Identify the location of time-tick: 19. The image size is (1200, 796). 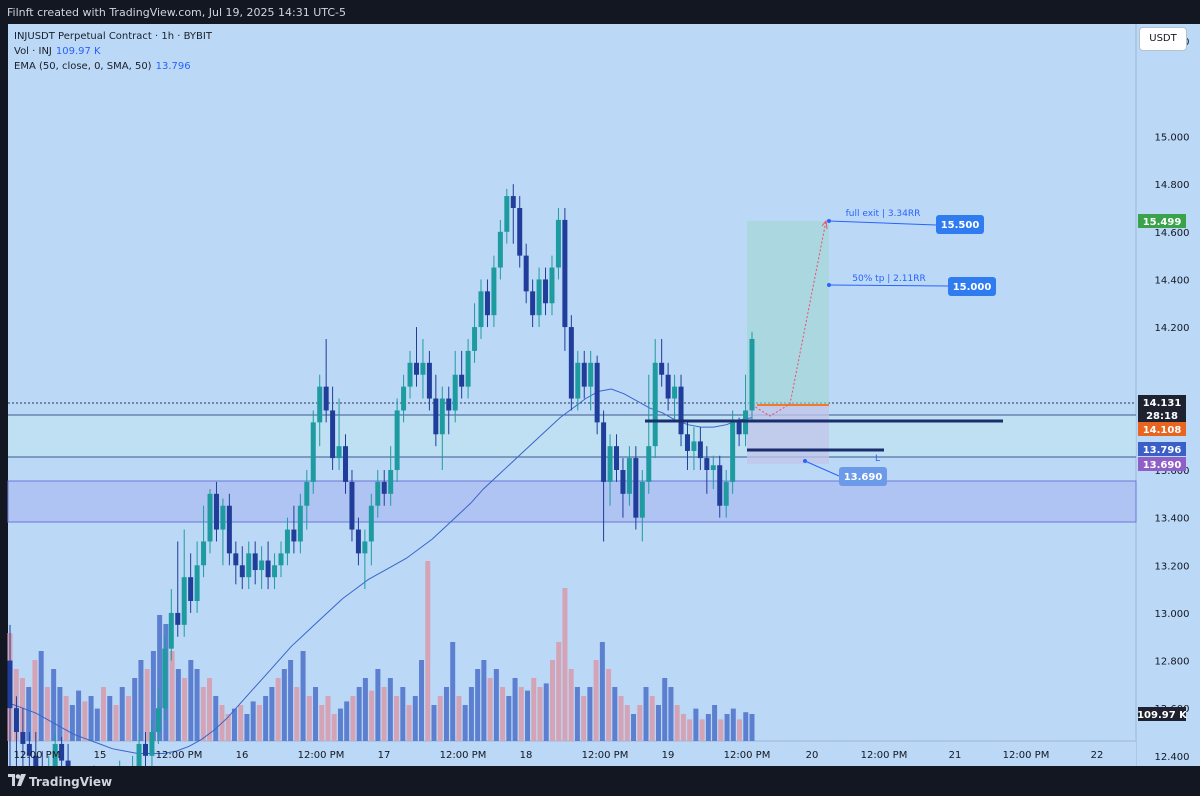
(668, 755).